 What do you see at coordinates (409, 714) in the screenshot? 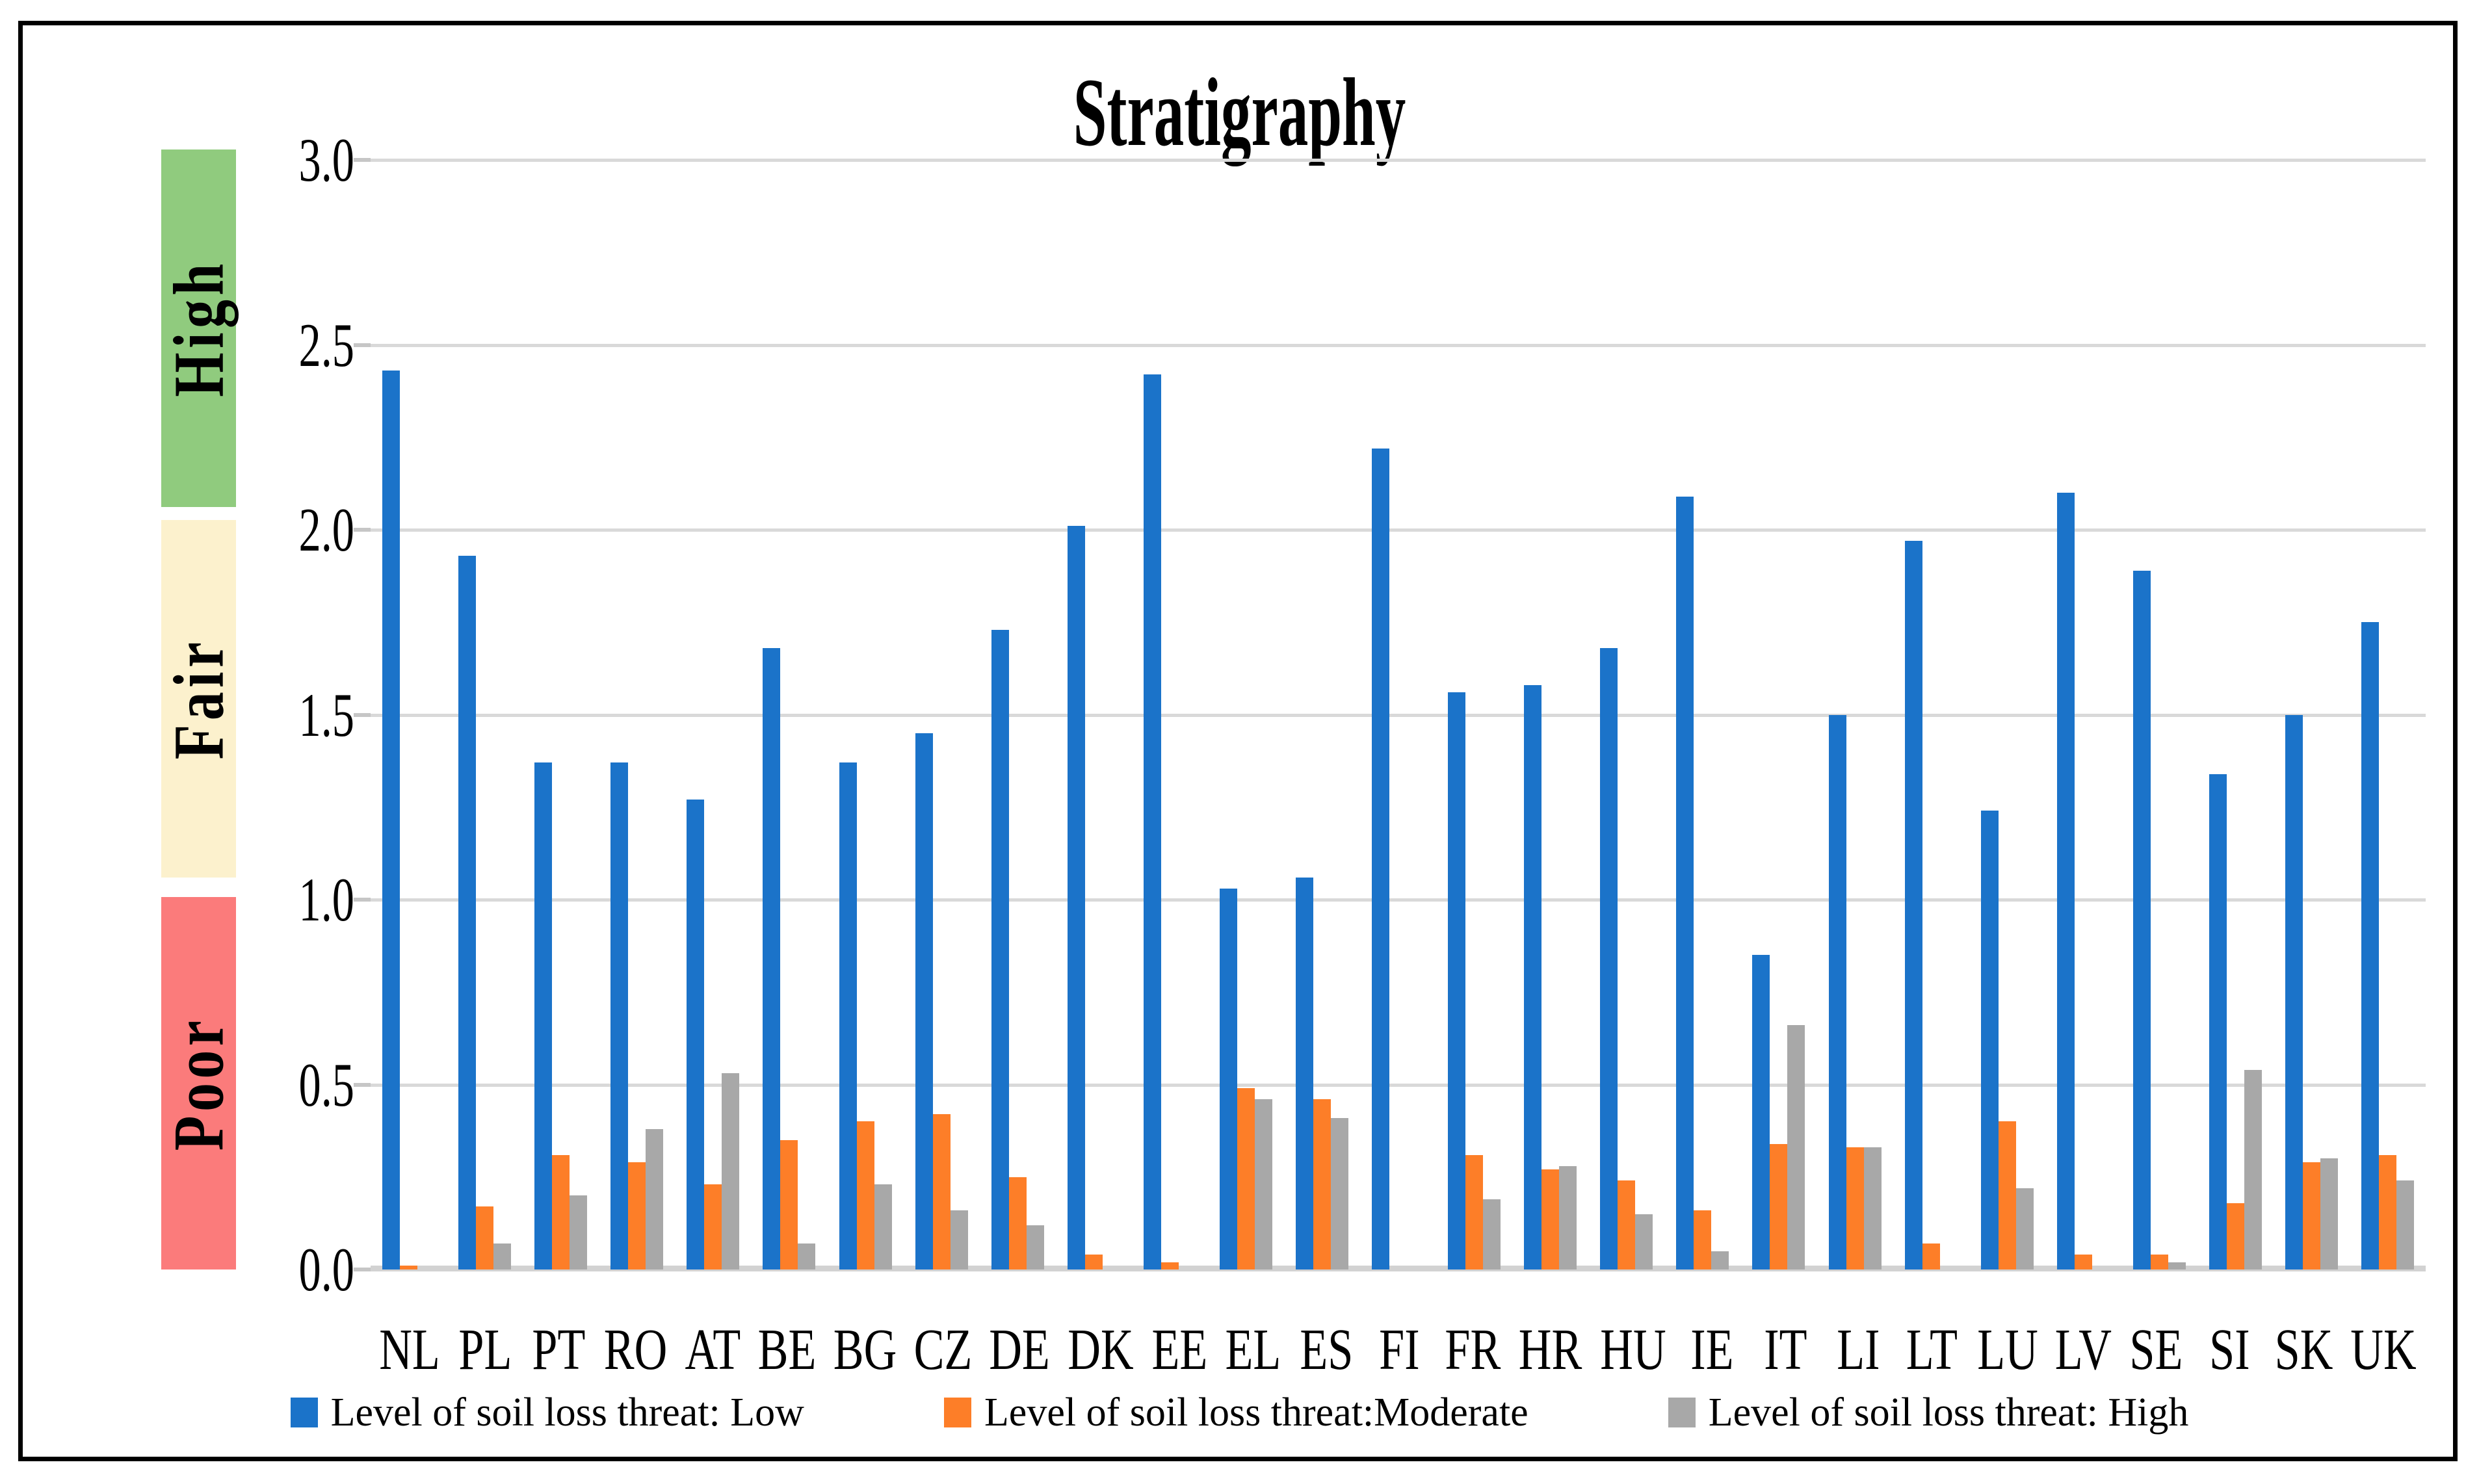
I see `bar-group-NL` at bounding box center [409, 714].